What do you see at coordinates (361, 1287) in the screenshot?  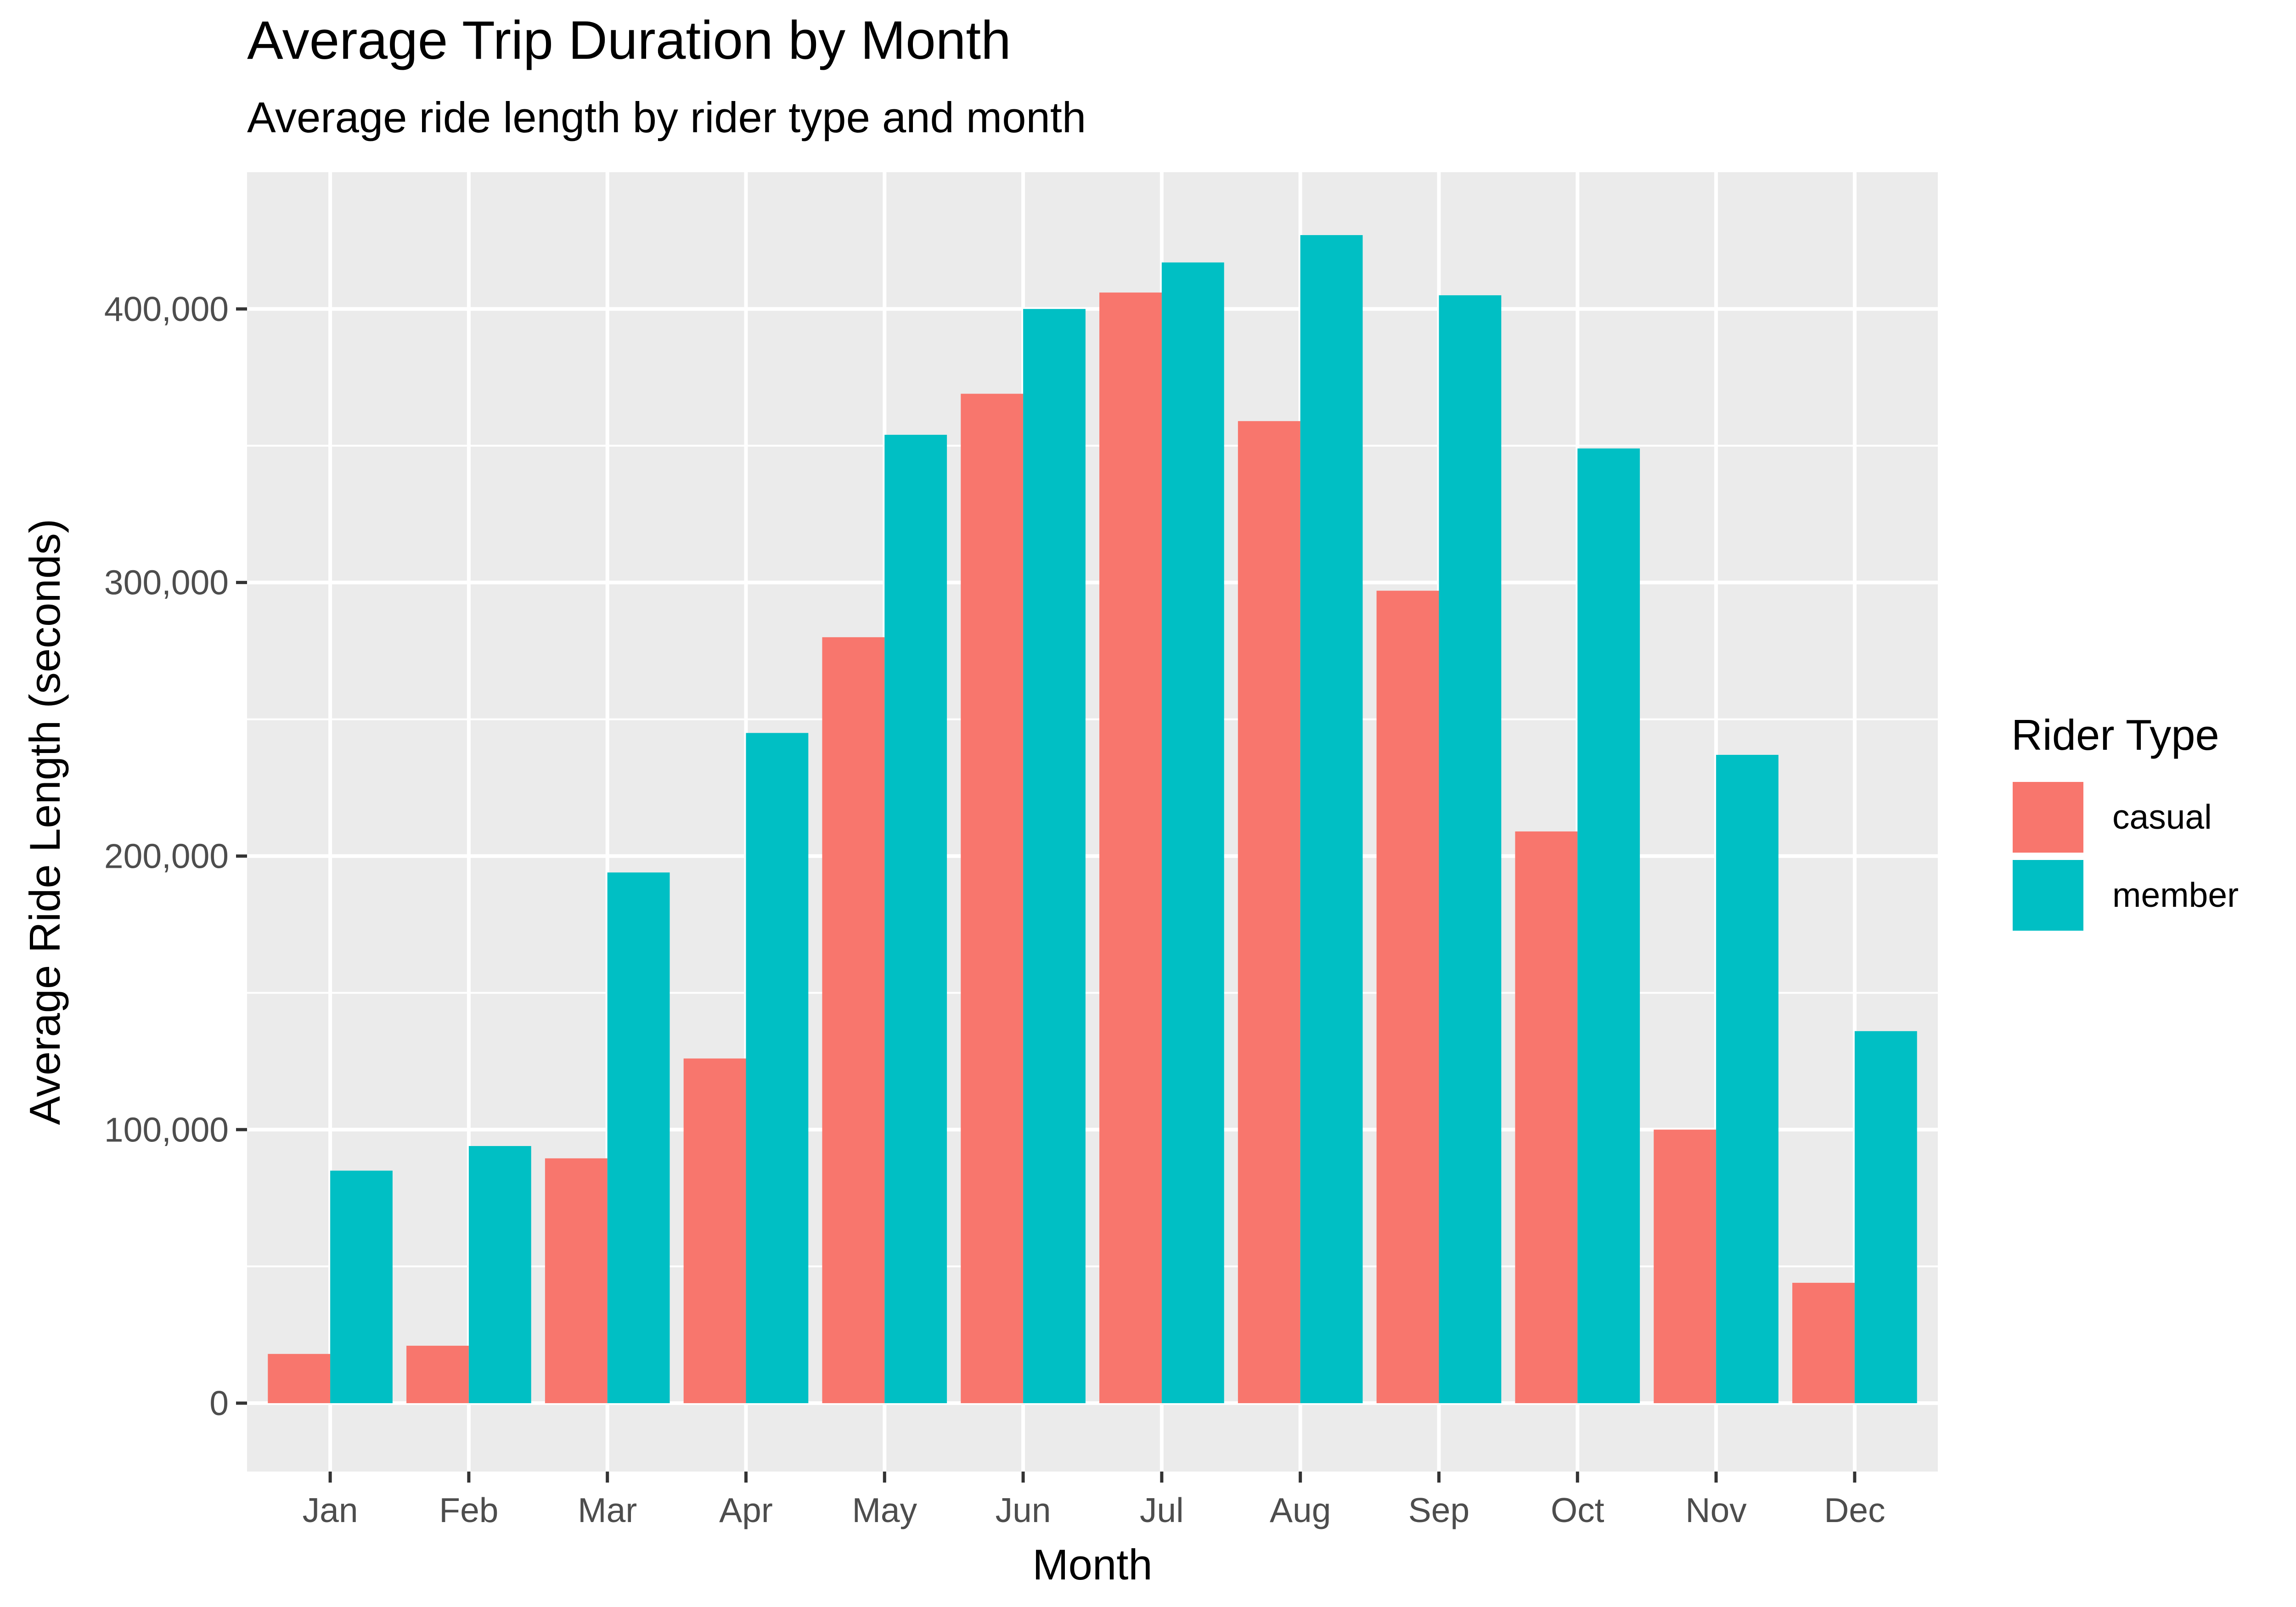 I see `bar-member-jan` at bounding box center [361, 1287].